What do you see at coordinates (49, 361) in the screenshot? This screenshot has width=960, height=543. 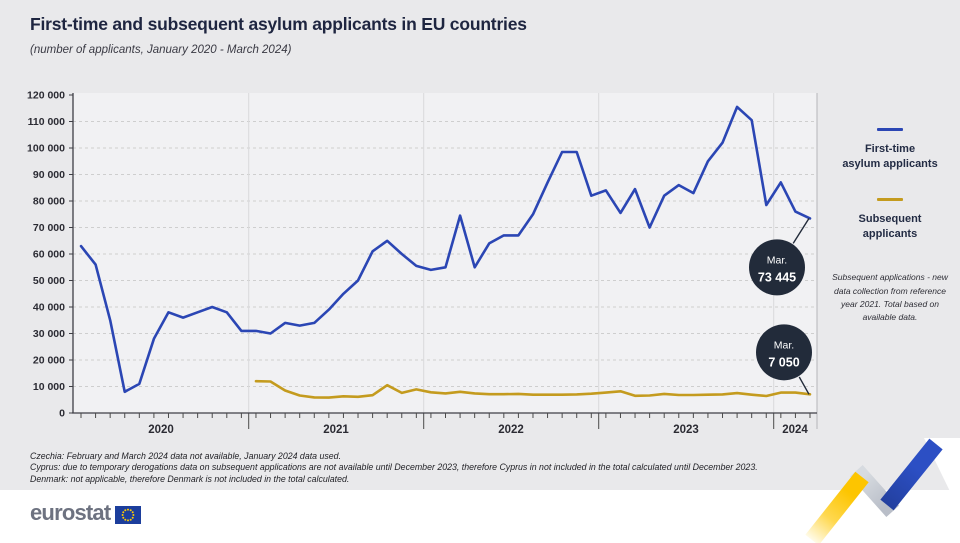 I see `y-axis-tick-label: 20 000` at bounding box center [49, 361].